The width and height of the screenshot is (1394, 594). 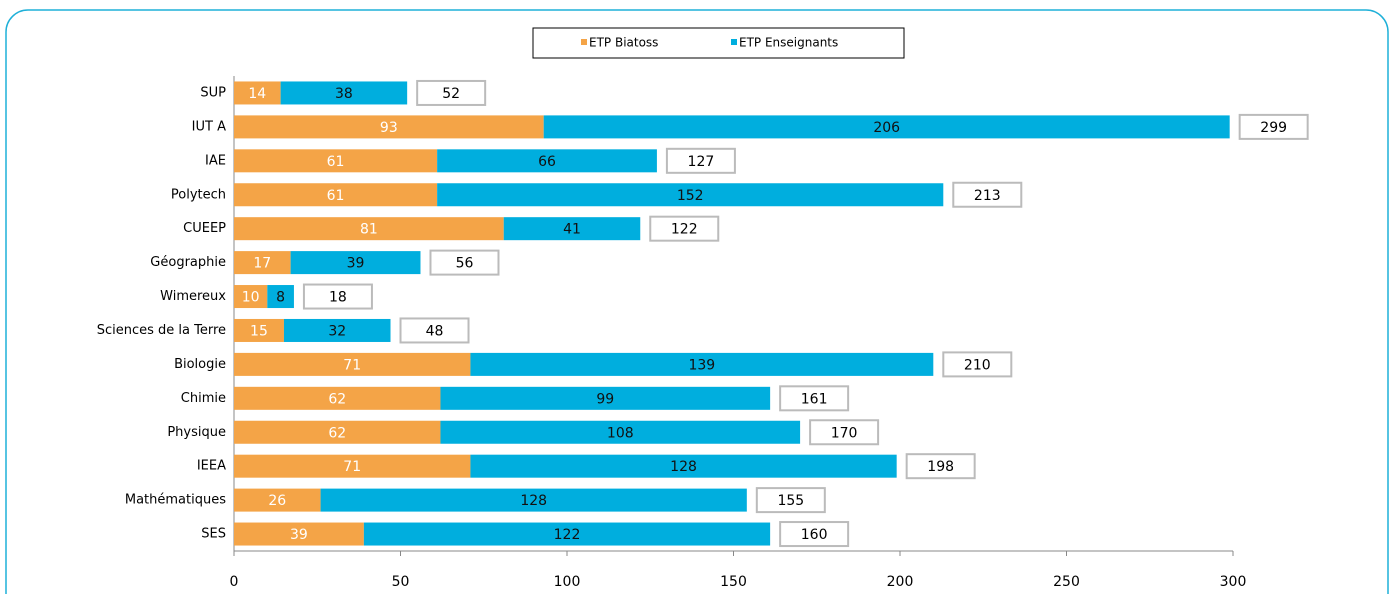 I want to click on y-tick-label: CUEEP, so click(x=204, y=228).